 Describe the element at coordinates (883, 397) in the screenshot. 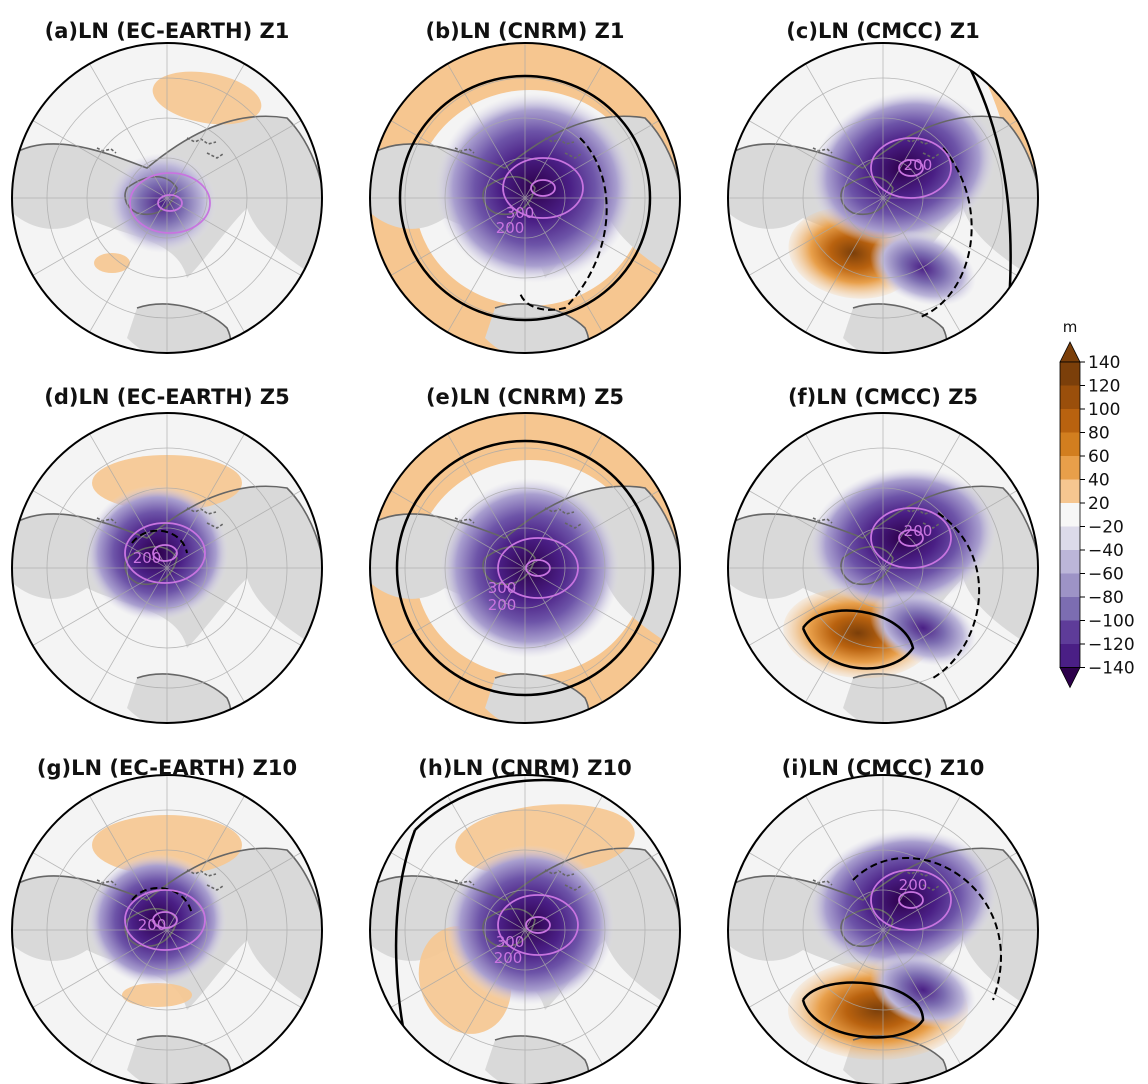

I see `panel-title: (f)LN (CMCC) Z5` at that location.